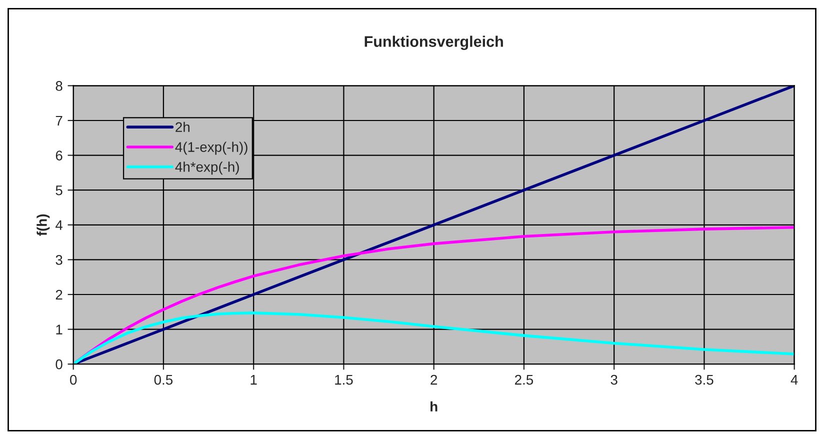 The image size is (824, 435). Describe the element at coordinates (704, 379) in the screenshot. I see `x-tick-label: 3.5` at that location.